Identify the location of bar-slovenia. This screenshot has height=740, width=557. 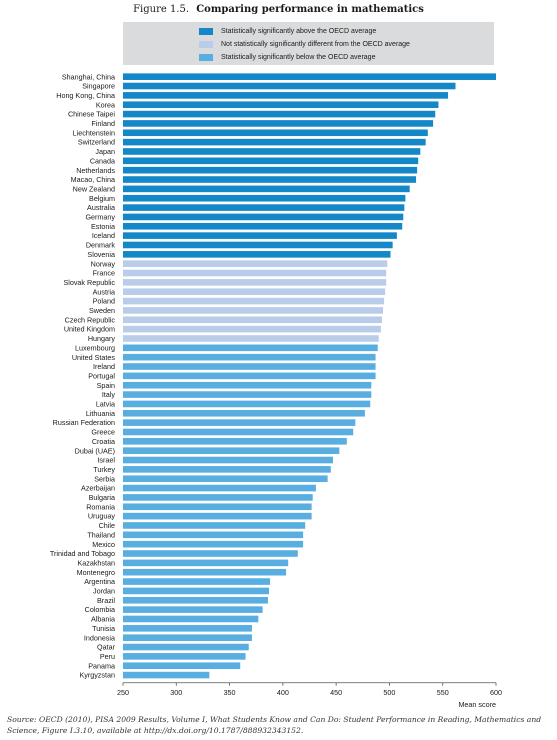
(257, 254).